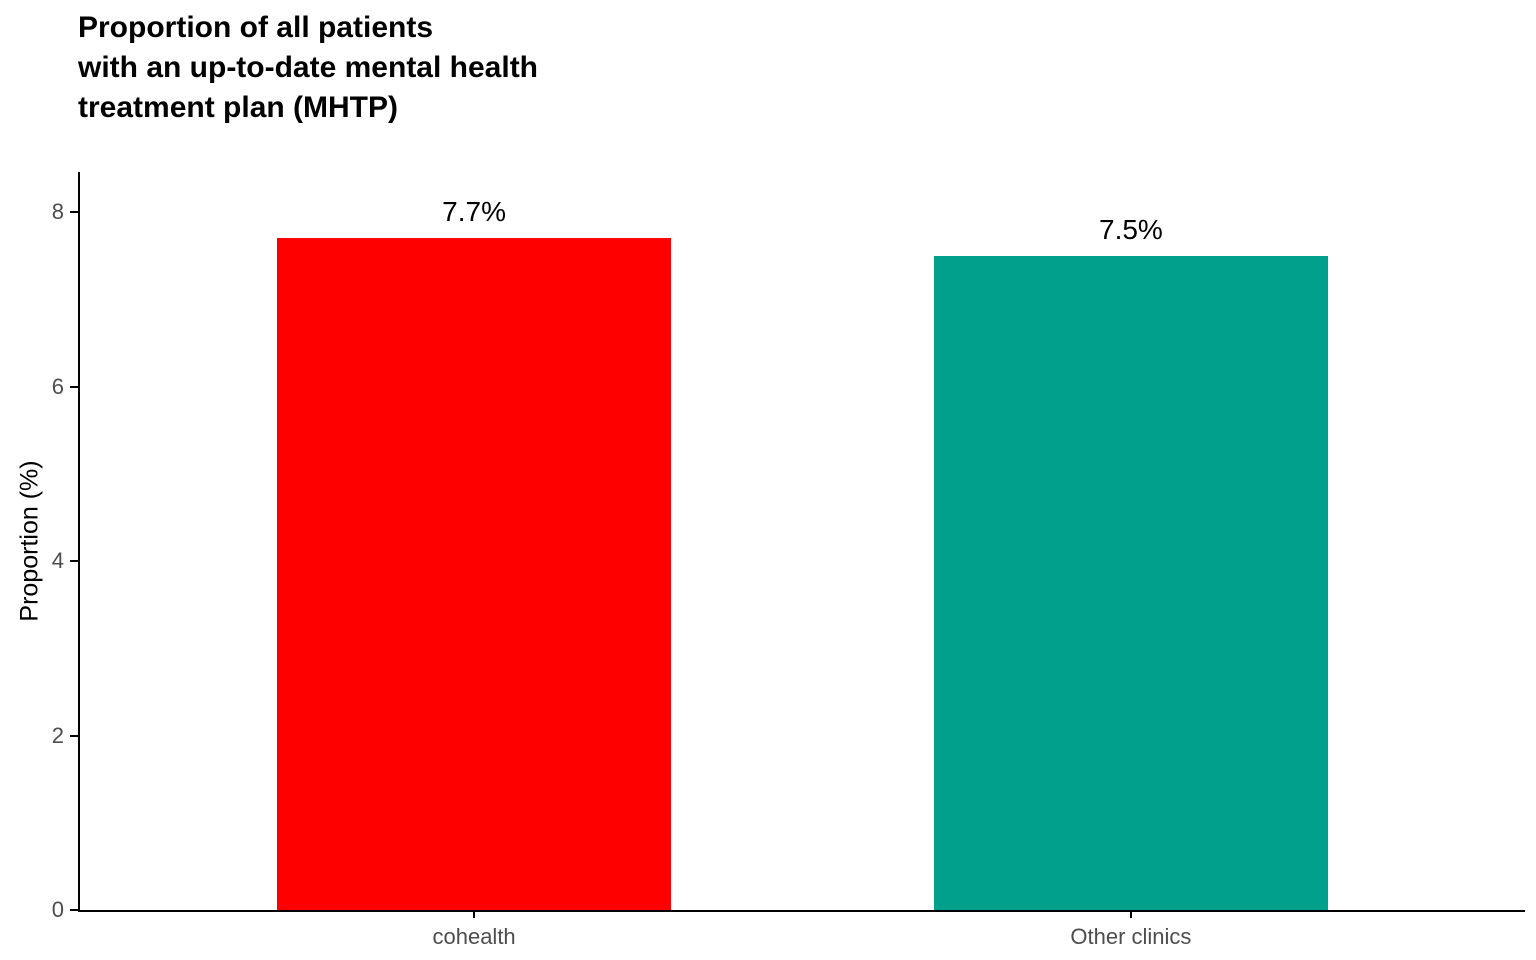  What do you see at coordinates (57, 212) in the screenshot?
I see `y-tick-label: 8` at bounding box center [57, 212].